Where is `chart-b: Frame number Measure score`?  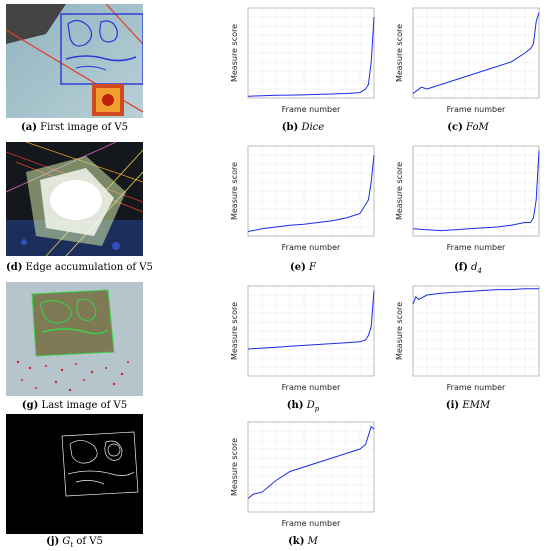
chart-b: Frame number Measure score is located at coordinates (303, 61).